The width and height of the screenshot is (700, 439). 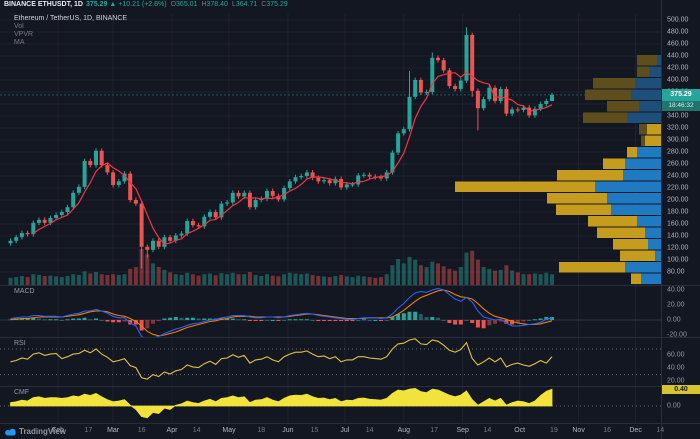 I want to click on macd-pane-label: MACD, so click(x=24, y=291).